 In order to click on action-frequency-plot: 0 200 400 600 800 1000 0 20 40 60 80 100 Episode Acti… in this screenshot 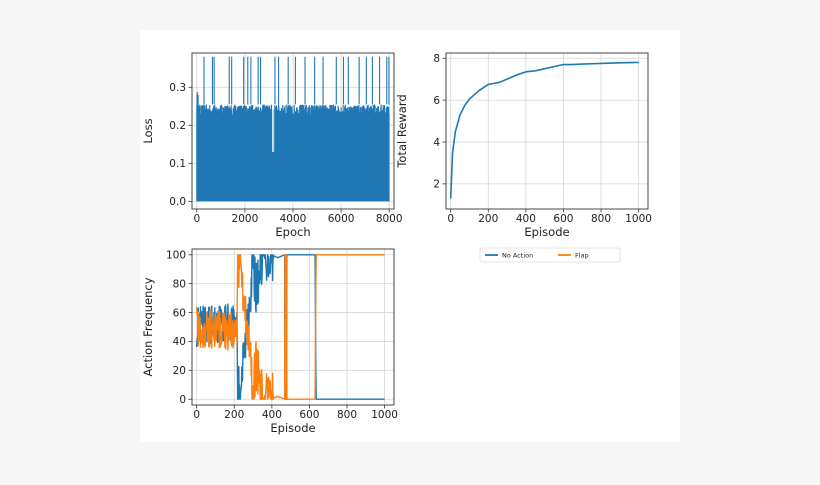, I will do `click(269, 341)`.